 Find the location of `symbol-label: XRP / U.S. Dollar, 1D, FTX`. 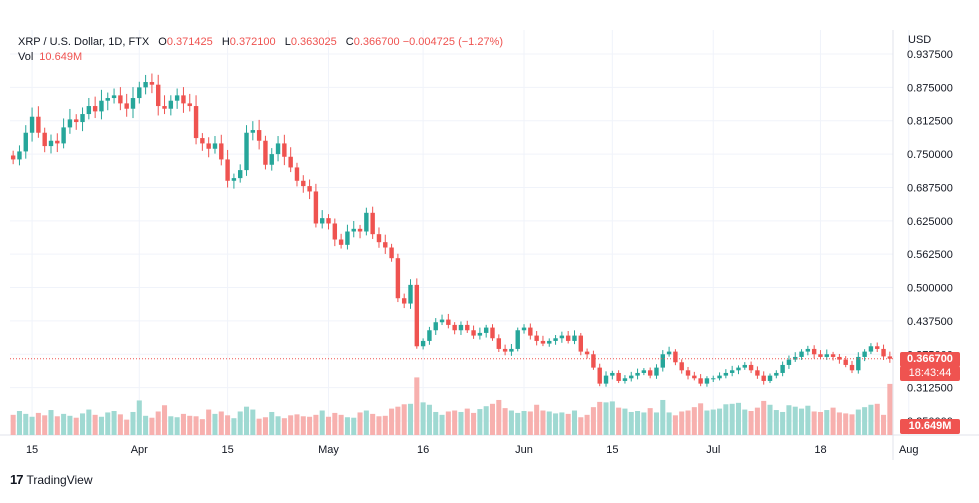

symbol-label: XRP / U.S. Dollar, 1D, FTX is located at coordinates (84, 42).